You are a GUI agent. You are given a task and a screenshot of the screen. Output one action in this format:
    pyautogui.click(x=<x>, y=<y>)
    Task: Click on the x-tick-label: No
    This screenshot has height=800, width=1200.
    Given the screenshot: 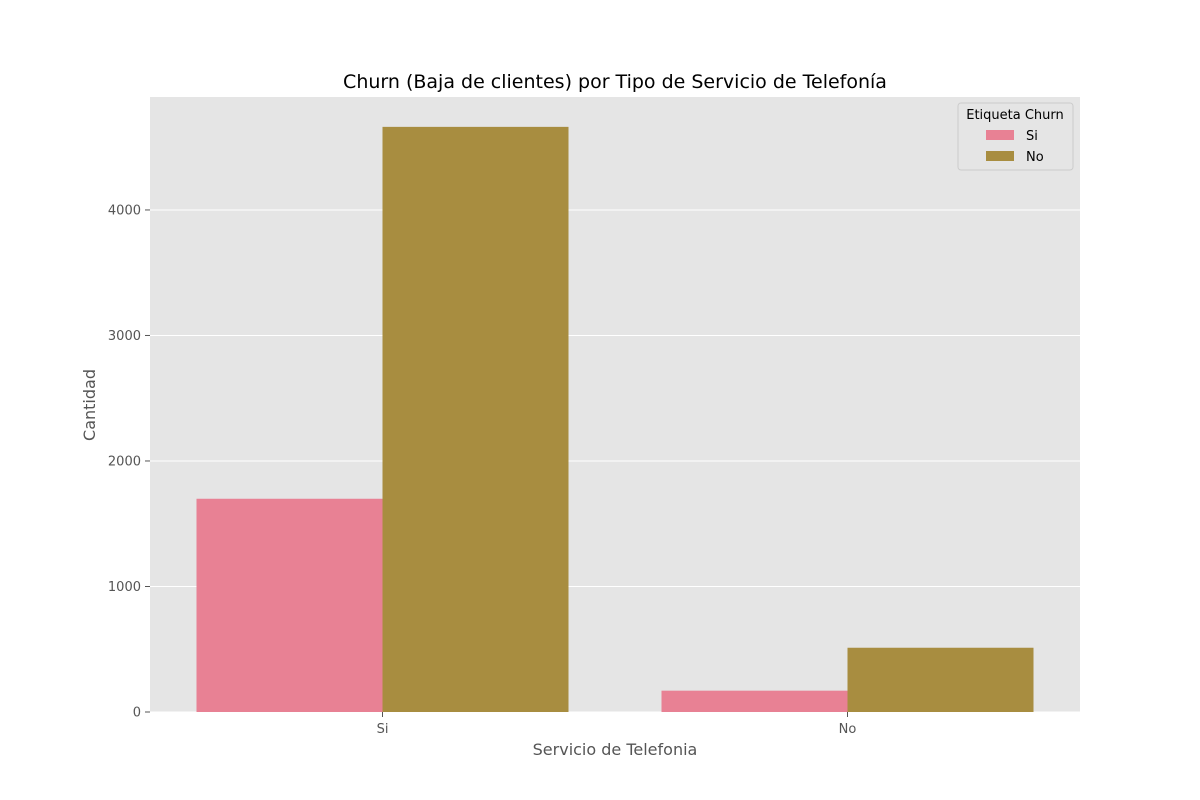 What is the action you would take?
    pyautogui.click(x=848, y=729)
    